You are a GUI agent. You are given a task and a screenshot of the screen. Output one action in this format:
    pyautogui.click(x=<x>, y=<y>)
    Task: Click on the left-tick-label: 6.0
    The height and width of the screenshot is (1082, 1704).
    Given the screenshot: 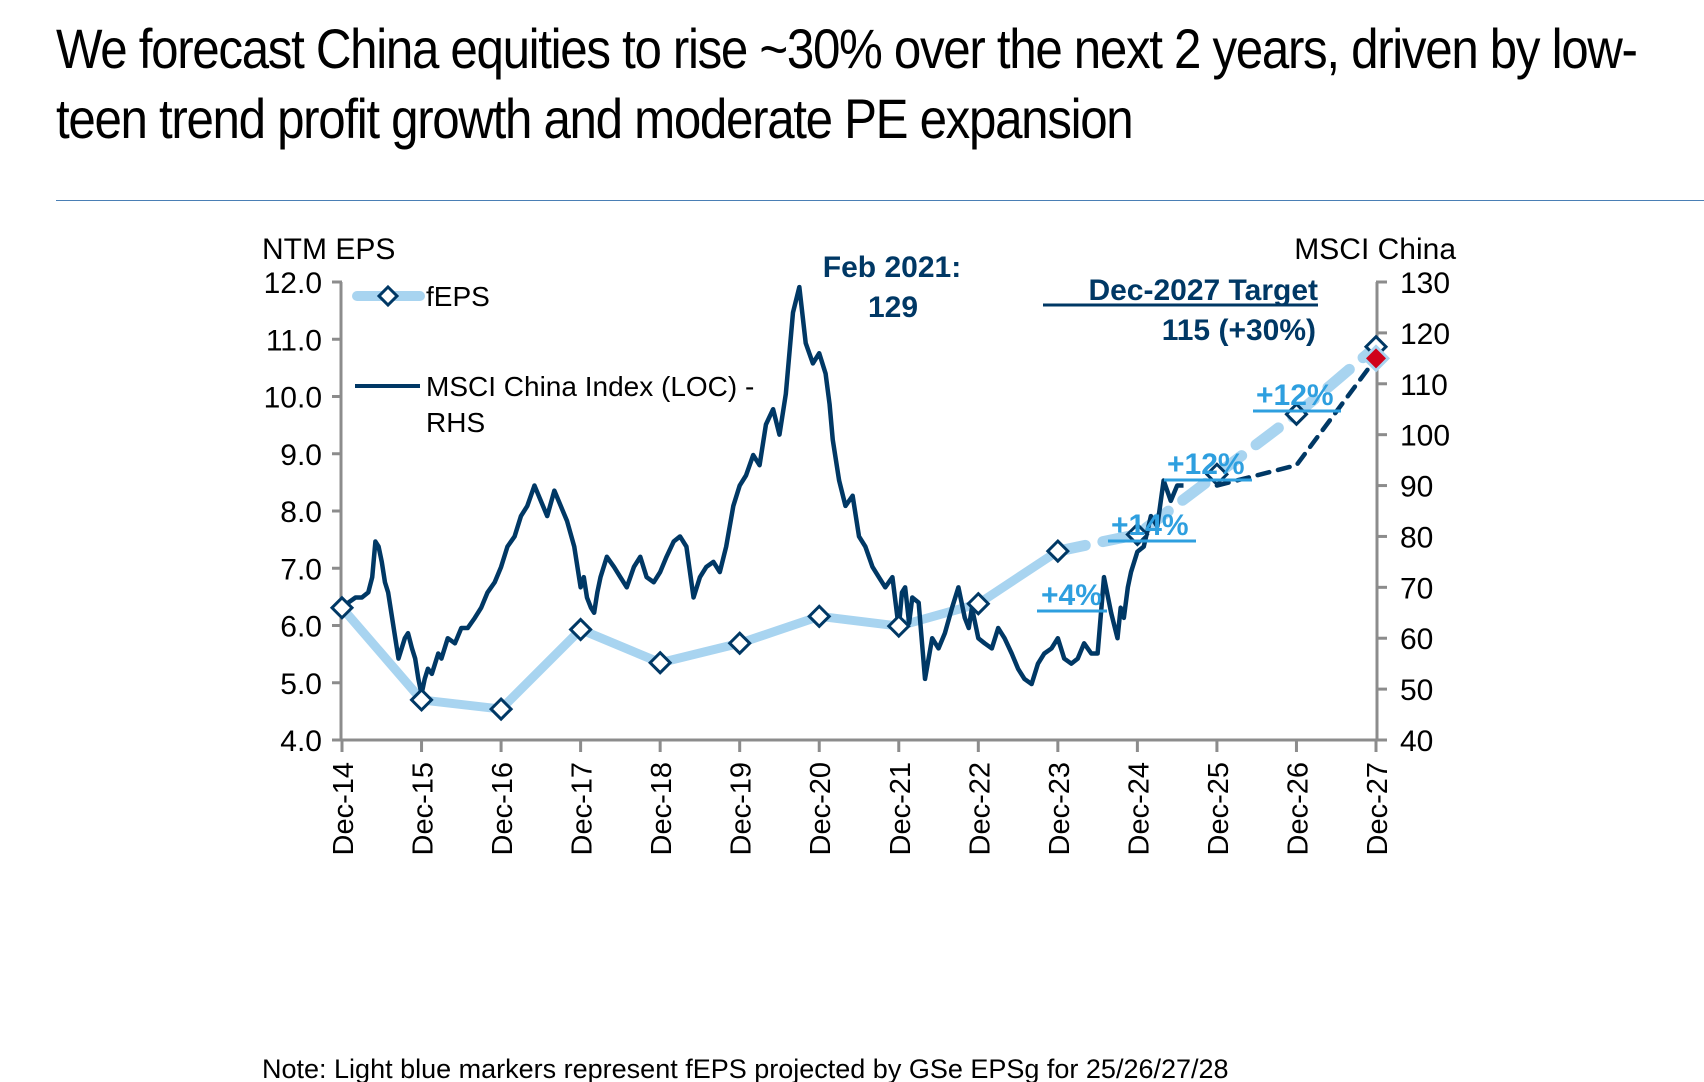 What is the action you would take?
    pyautogui.click(x=301, y=627)
    